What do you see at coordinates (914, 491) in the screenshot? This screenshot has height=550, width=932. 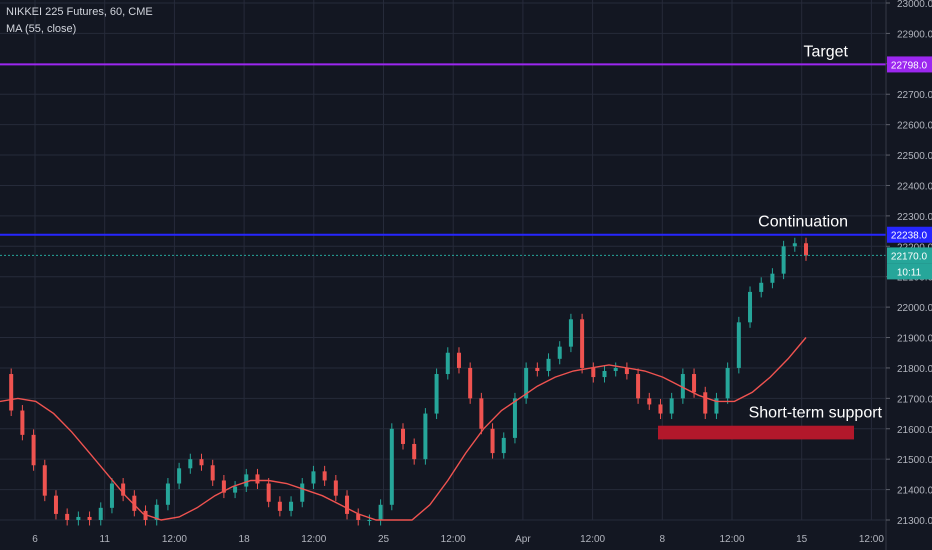 I see `y-tick-label: 21400.0` at bounding box center [914, 491].